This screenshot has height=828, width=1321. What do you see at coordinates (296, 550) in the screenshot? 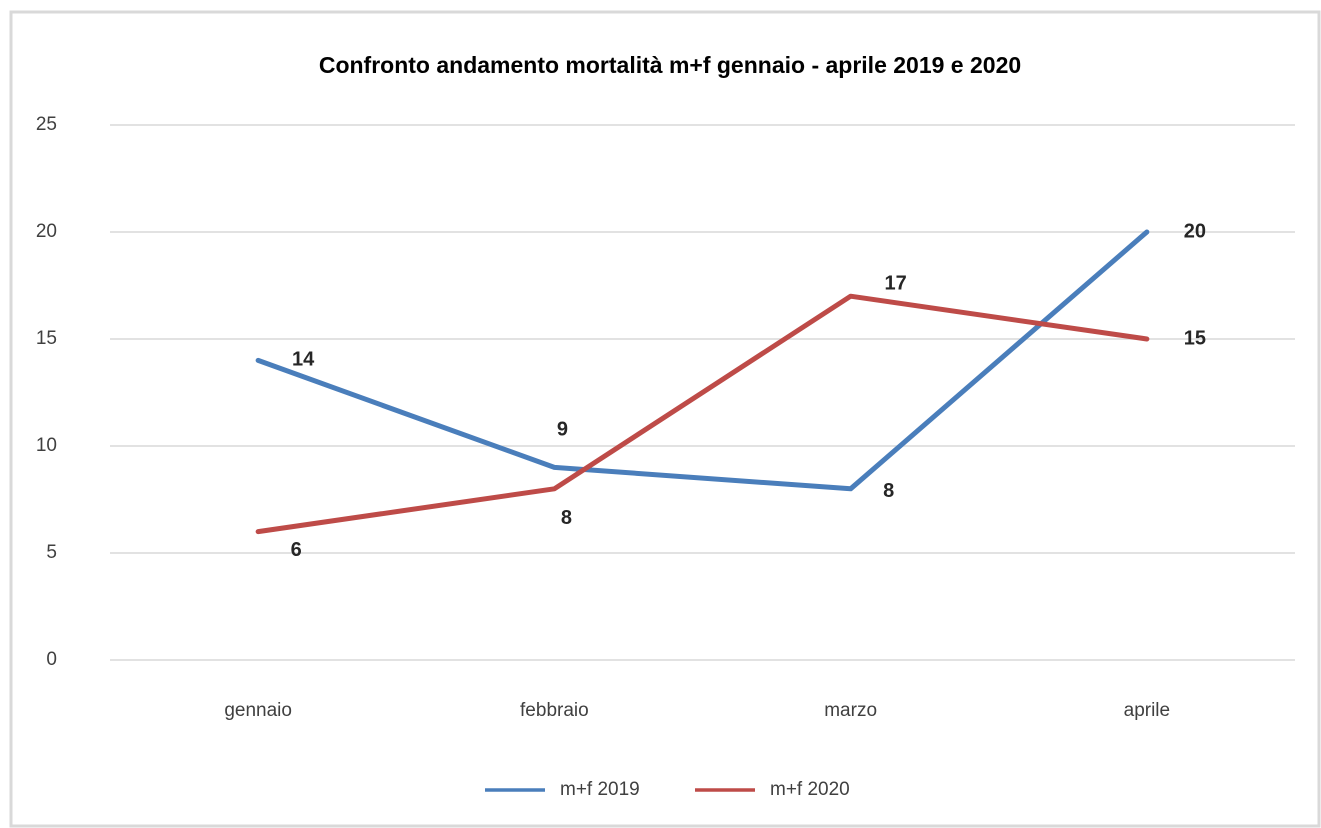
I see `data-label: 6` at bounding box center [296, 550].